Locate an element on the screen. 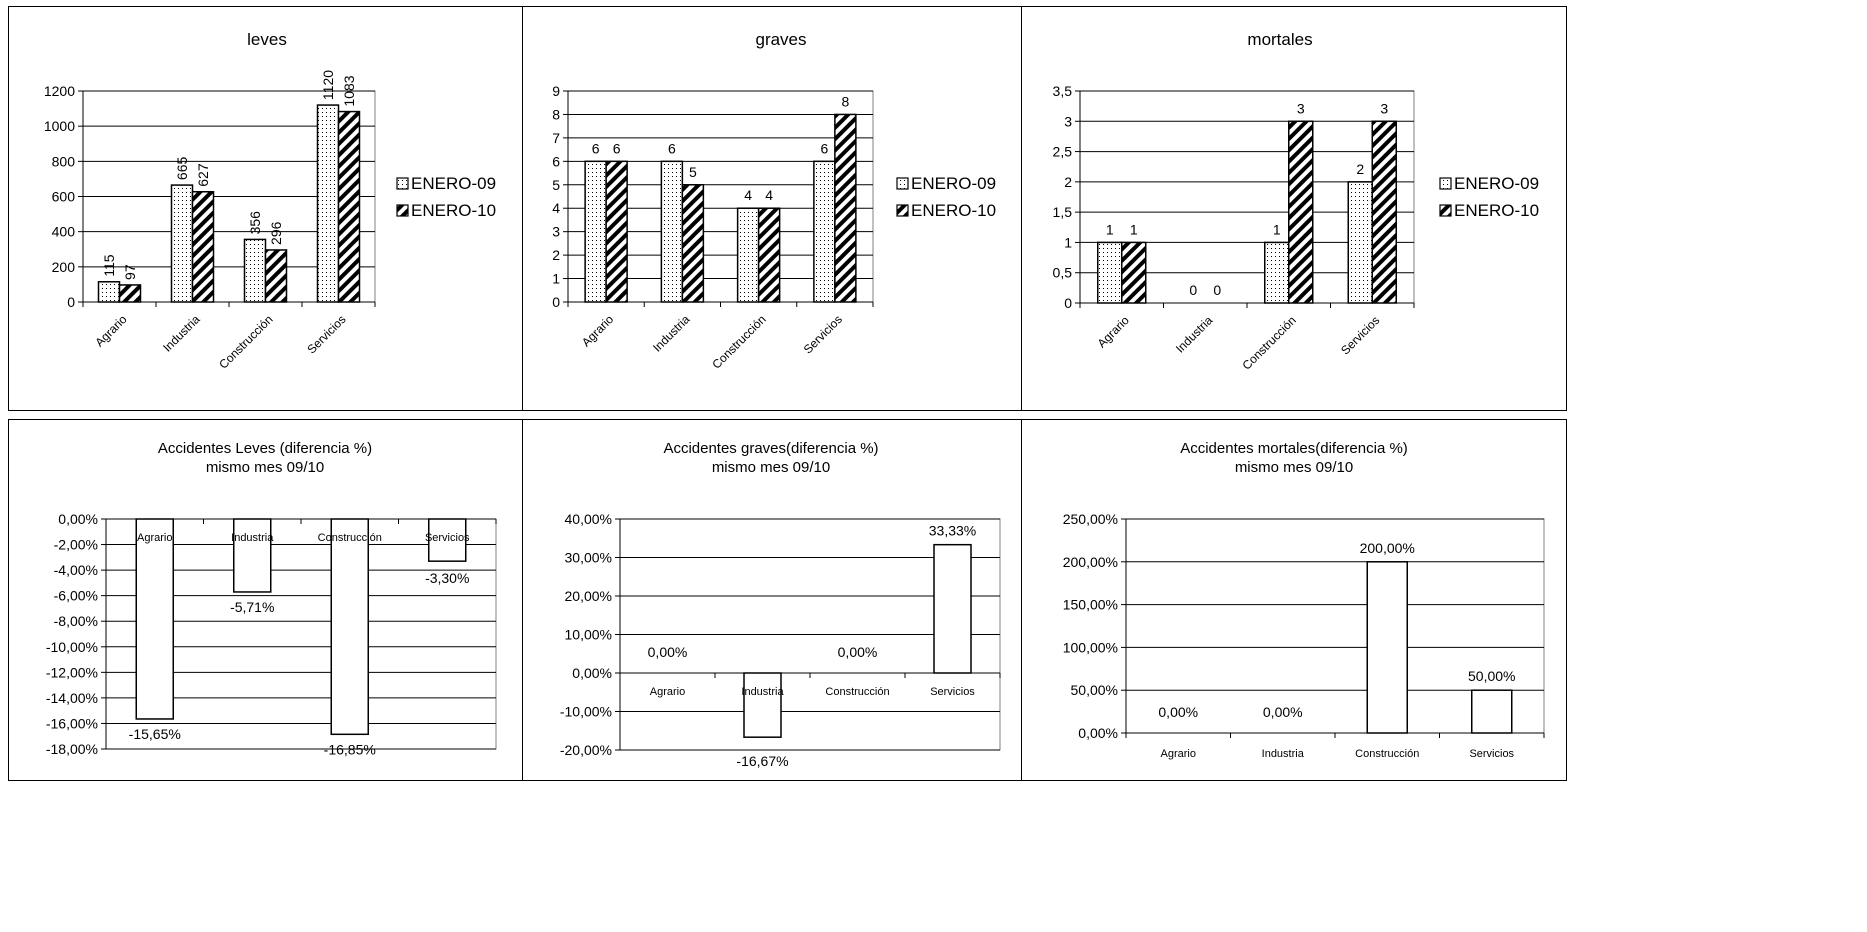 Image resolution: width=1867 pixels, height=932 pixels. chart-title: graves is located at coordinates (780, 39).